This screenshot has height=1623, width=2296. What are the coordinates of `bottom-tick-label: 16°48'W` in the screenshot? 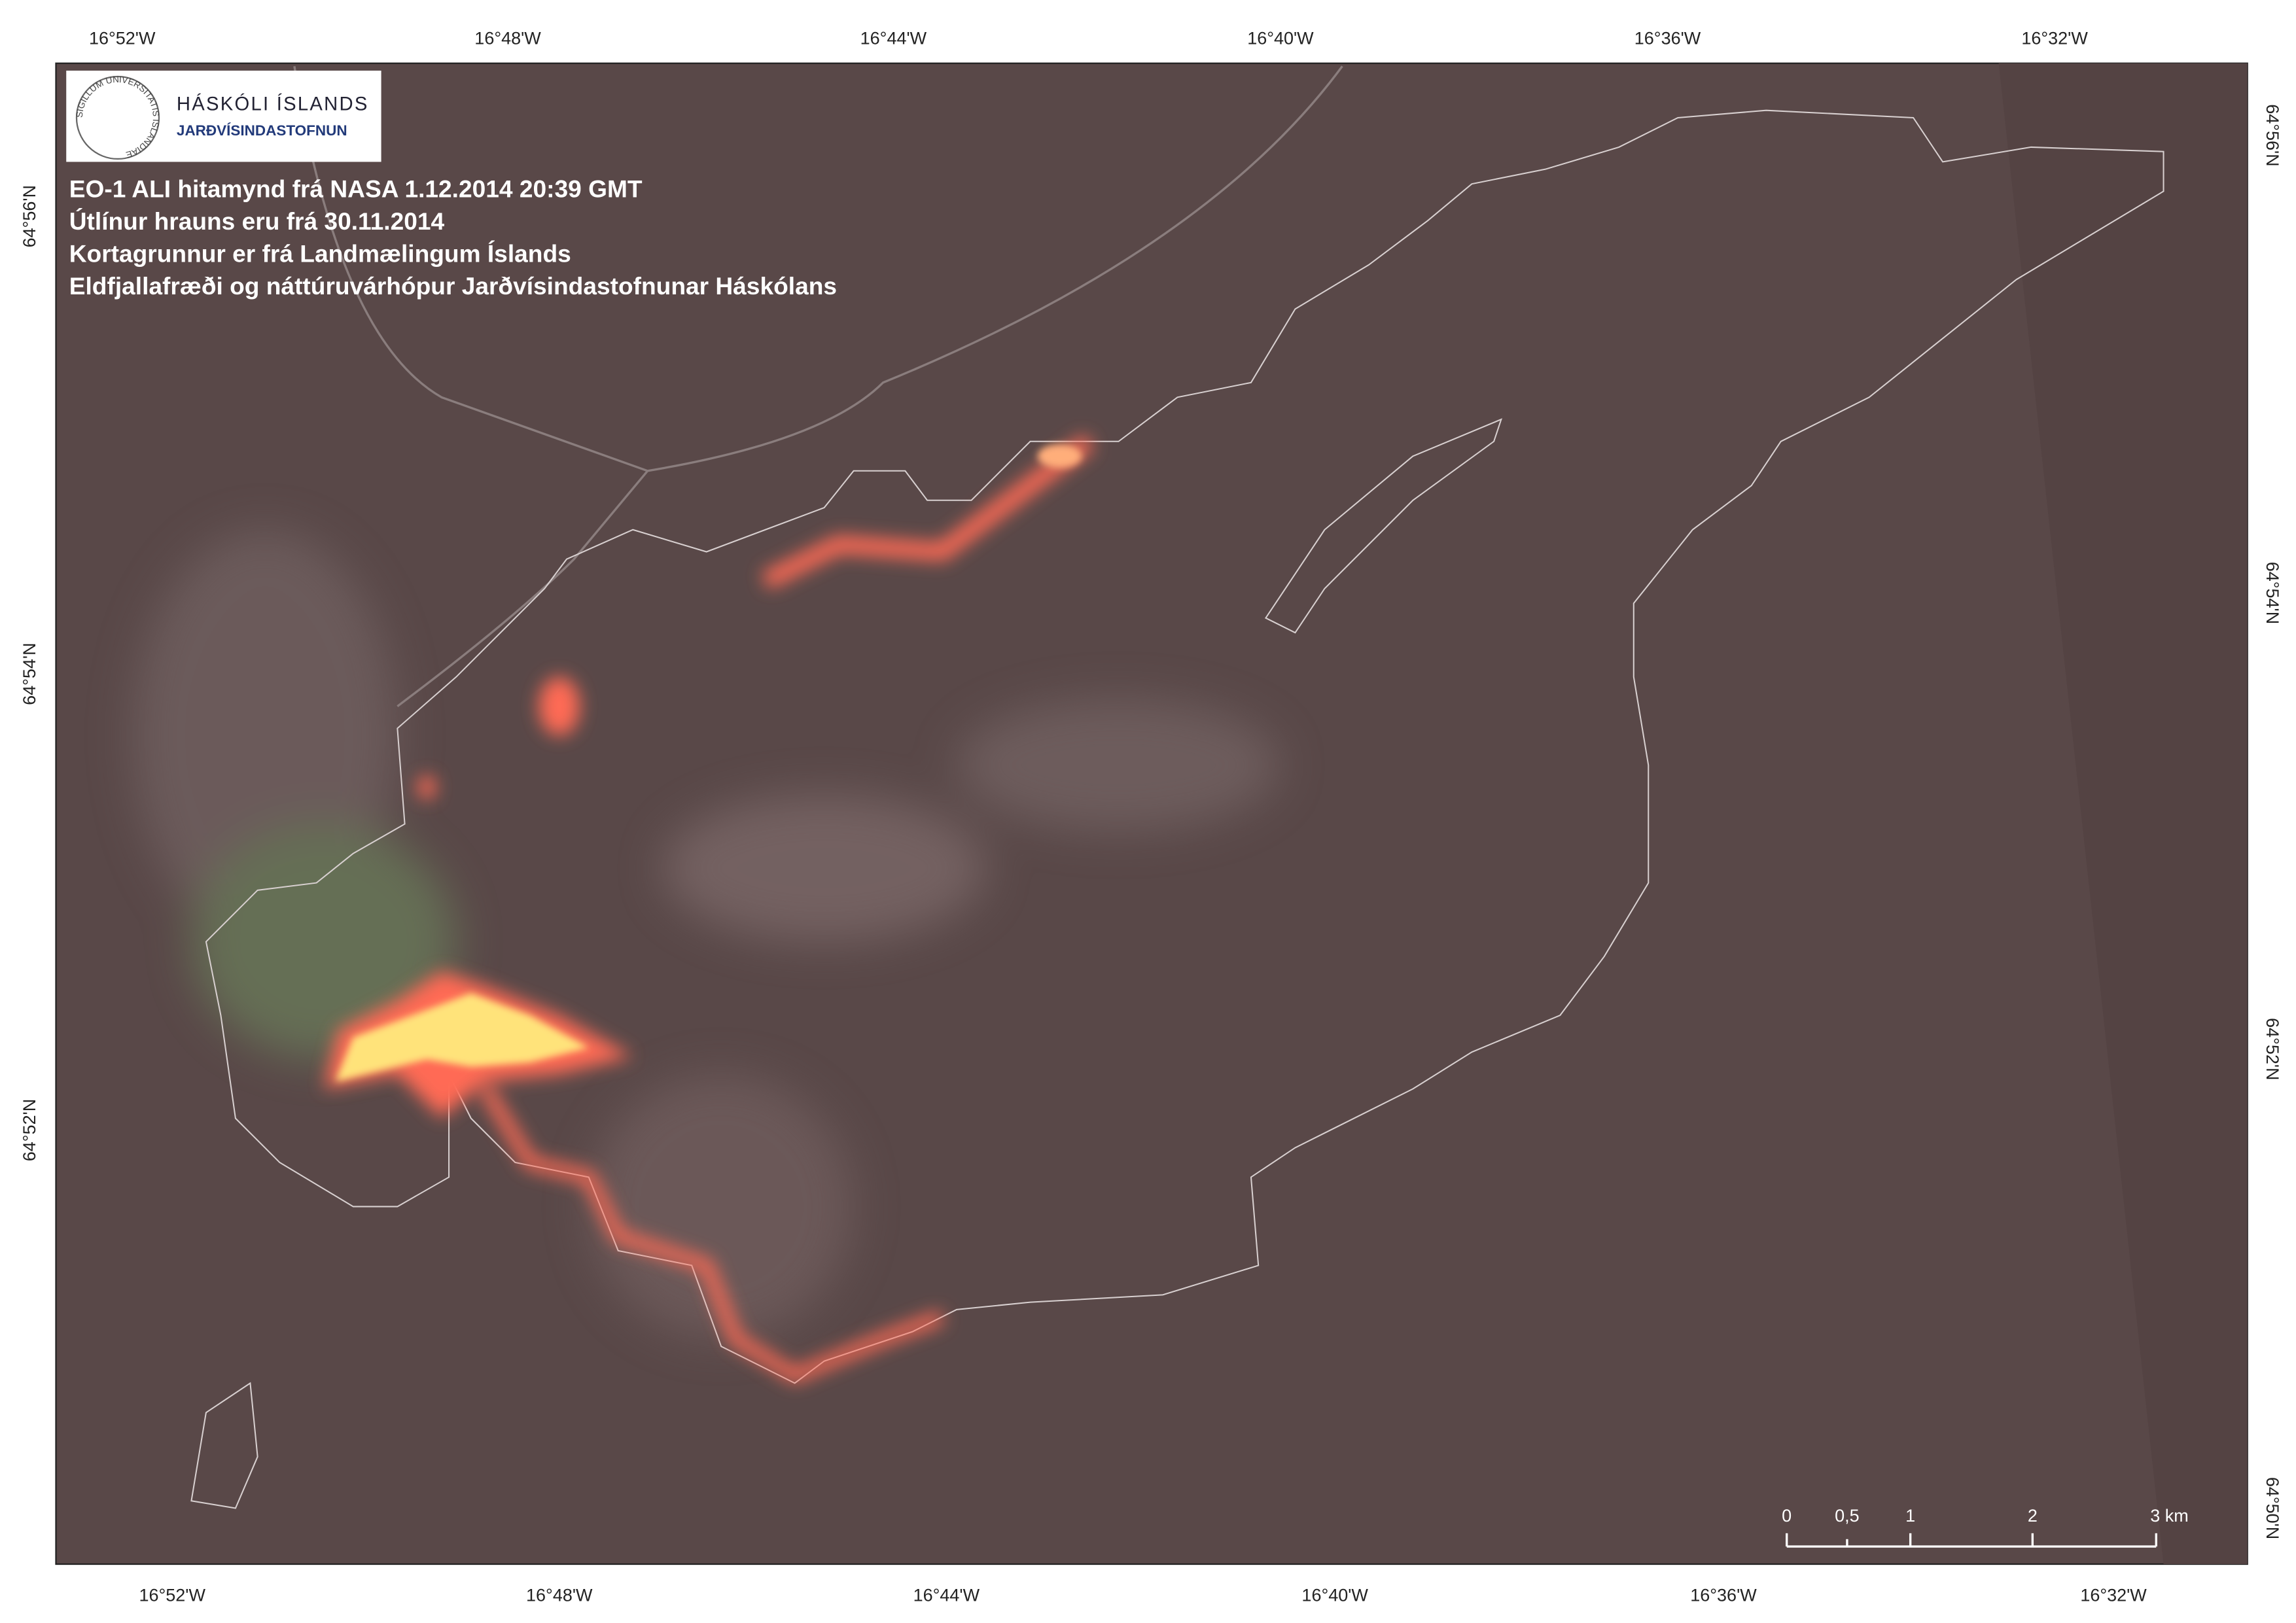 It's located at (559, 1595).